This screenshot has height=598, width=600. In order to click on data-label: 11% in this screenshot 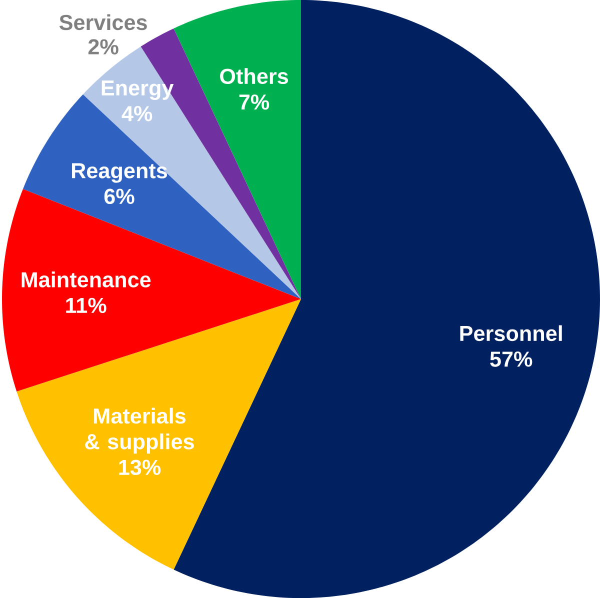, I will do `click(86, 306)`.